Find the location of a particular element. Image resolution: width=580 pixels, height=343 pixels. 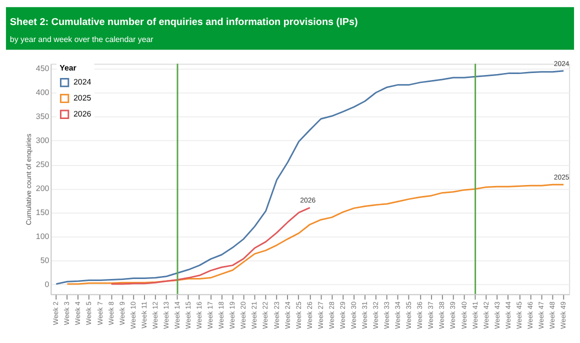

legend-title: Year is located at coordinates (68, 68).